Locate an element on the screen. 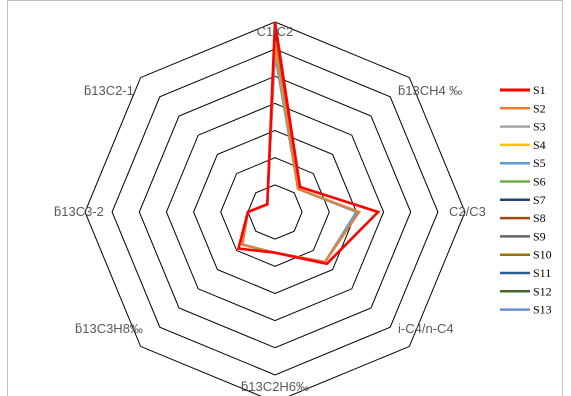 The height and width of the screenshot is (396, 571). legend-label-s8: S8 is located at coordinates (539, 218).